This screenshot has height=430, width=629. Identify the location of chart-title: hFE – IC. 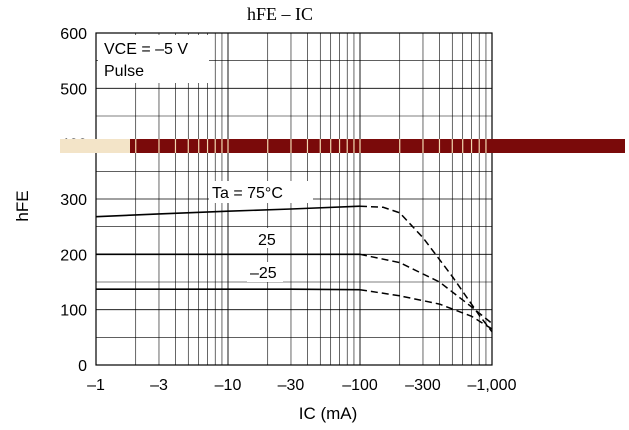
(280, 14).